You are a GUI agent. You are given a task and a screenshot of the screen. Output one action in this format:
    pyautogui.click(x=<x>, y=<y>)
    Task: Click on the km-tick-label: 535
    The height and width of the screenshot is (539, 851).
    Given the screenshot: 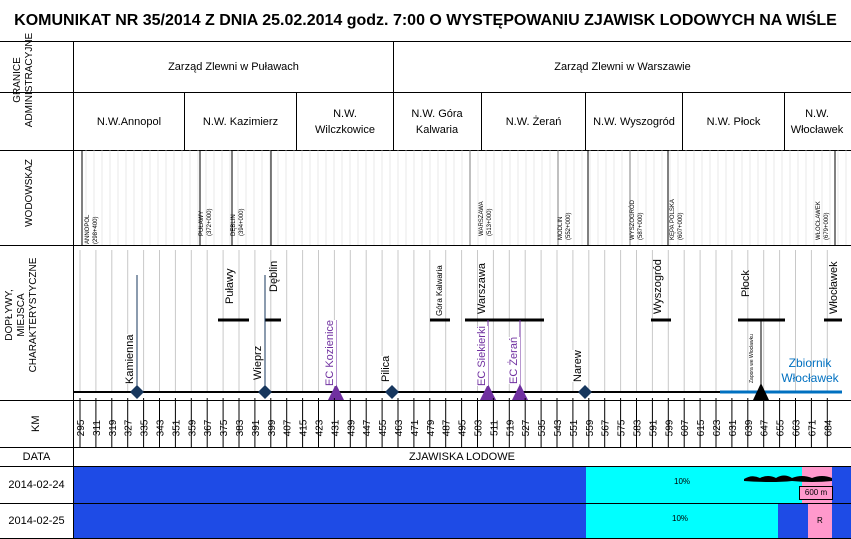 What is the action you would take?
    pyautogui.click(x=542, y=427)
    